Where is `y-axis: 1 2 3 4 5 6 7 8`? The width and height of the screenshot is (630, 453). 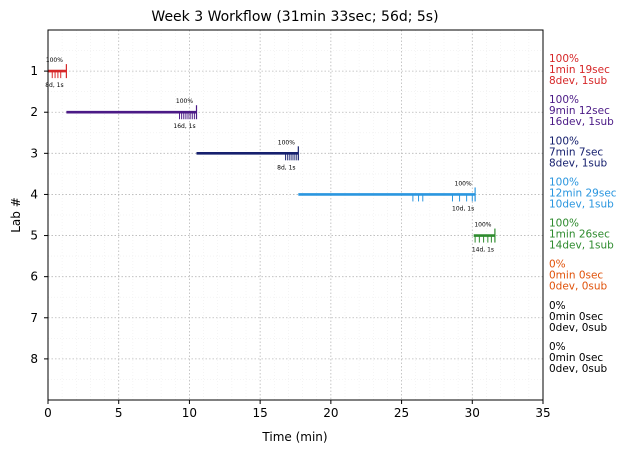
y-axis: 1 2 3 4 5 6 7 8 is located at coordinates (39, 215).